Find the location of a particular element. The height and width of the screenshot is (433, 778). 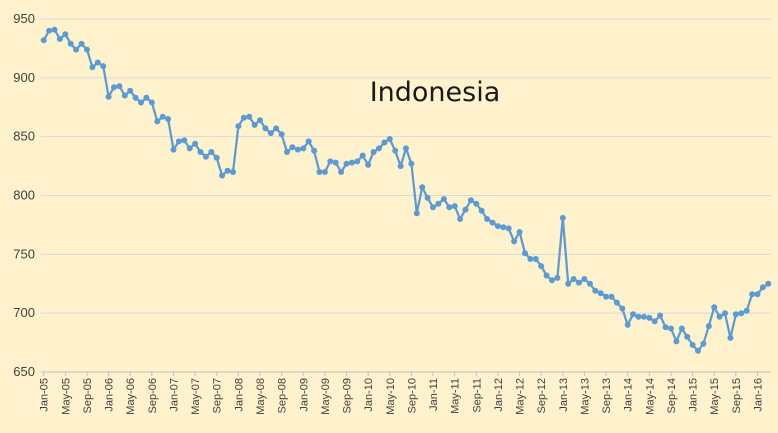

x-tick-label: Sep-14 is located at coordinates (672, 395).